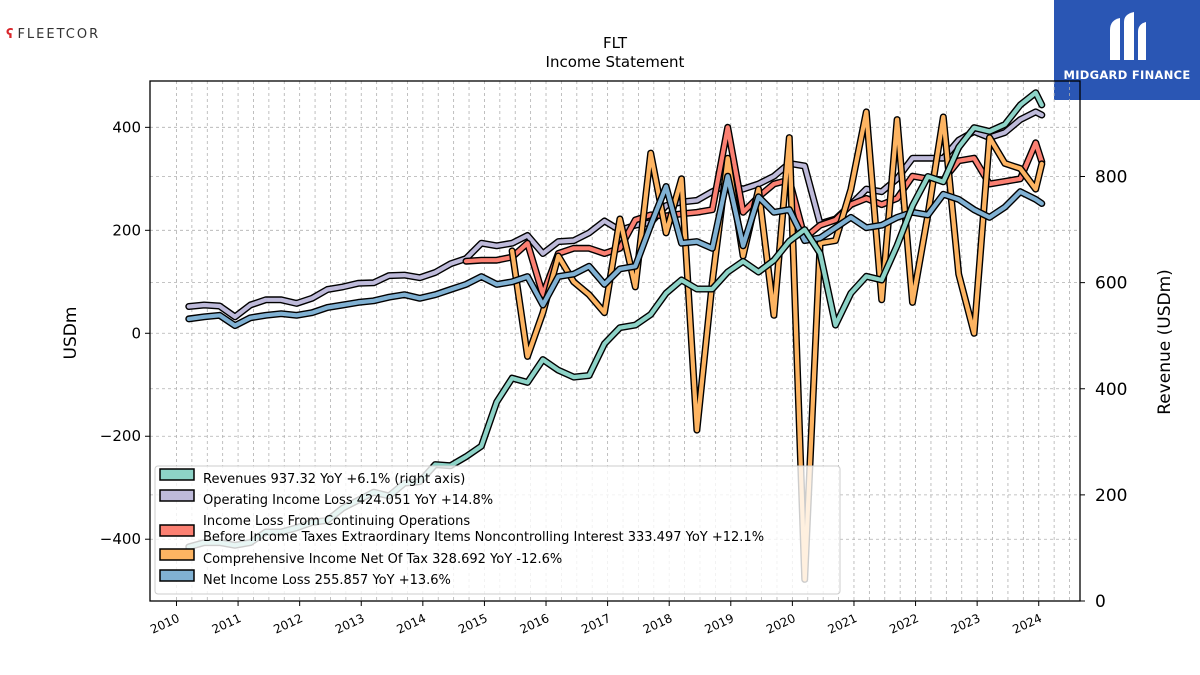 This screenshot has height=675, width=1200. I want to click on x-tick-label: 2016, so click(535, 624).